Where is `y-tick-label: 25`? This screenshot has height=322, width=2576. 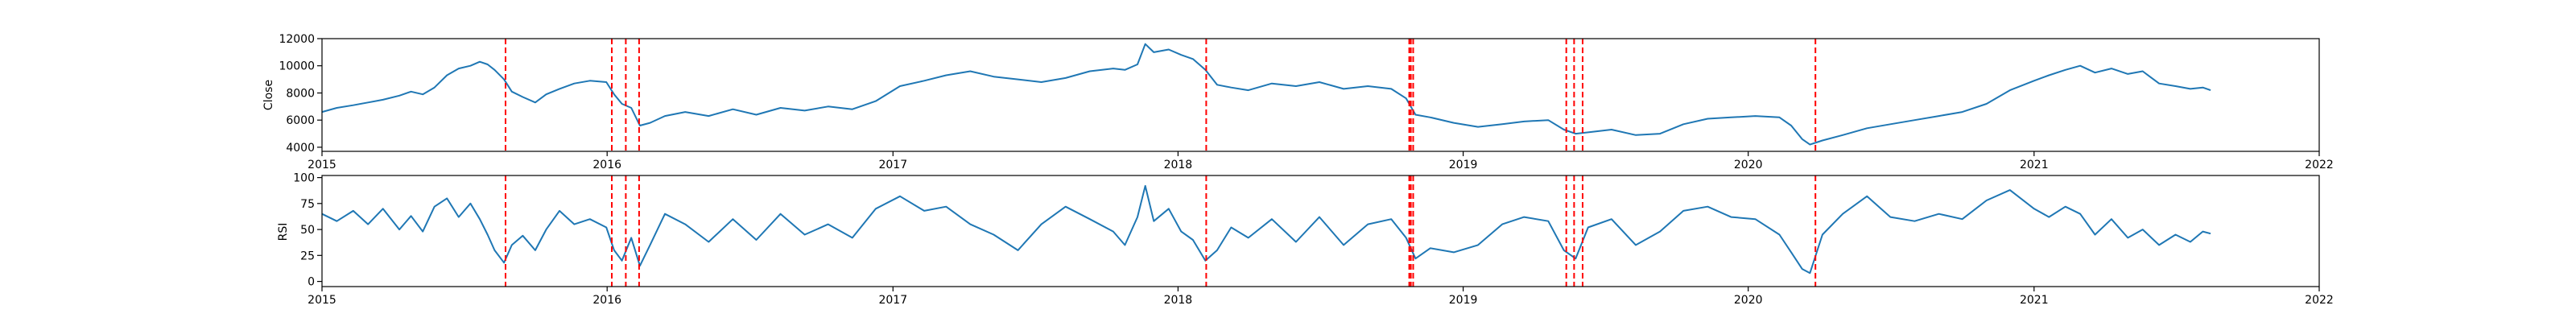 y-tick-label: 25 is located at coordinates (307, 256).